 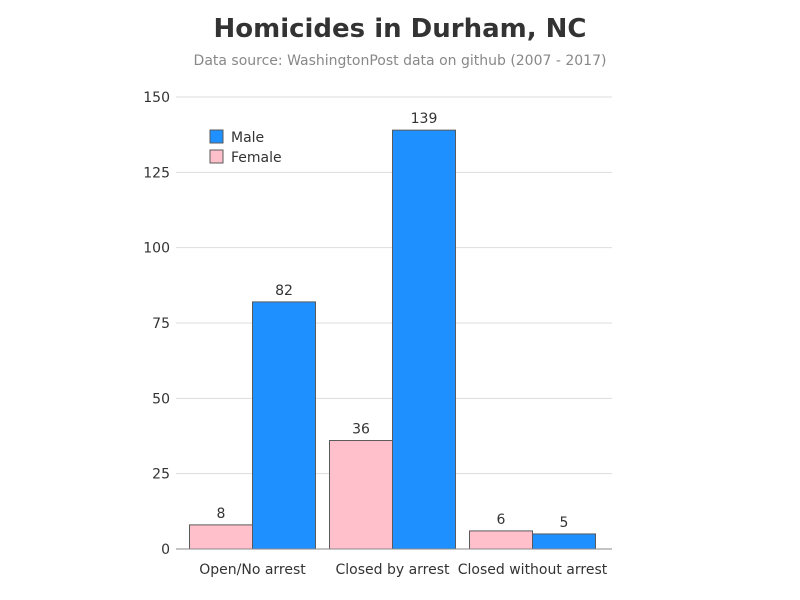 I want to click on y-axis-ticks: 0 25 50 75 100 125 150, so click(x=156, y=324).